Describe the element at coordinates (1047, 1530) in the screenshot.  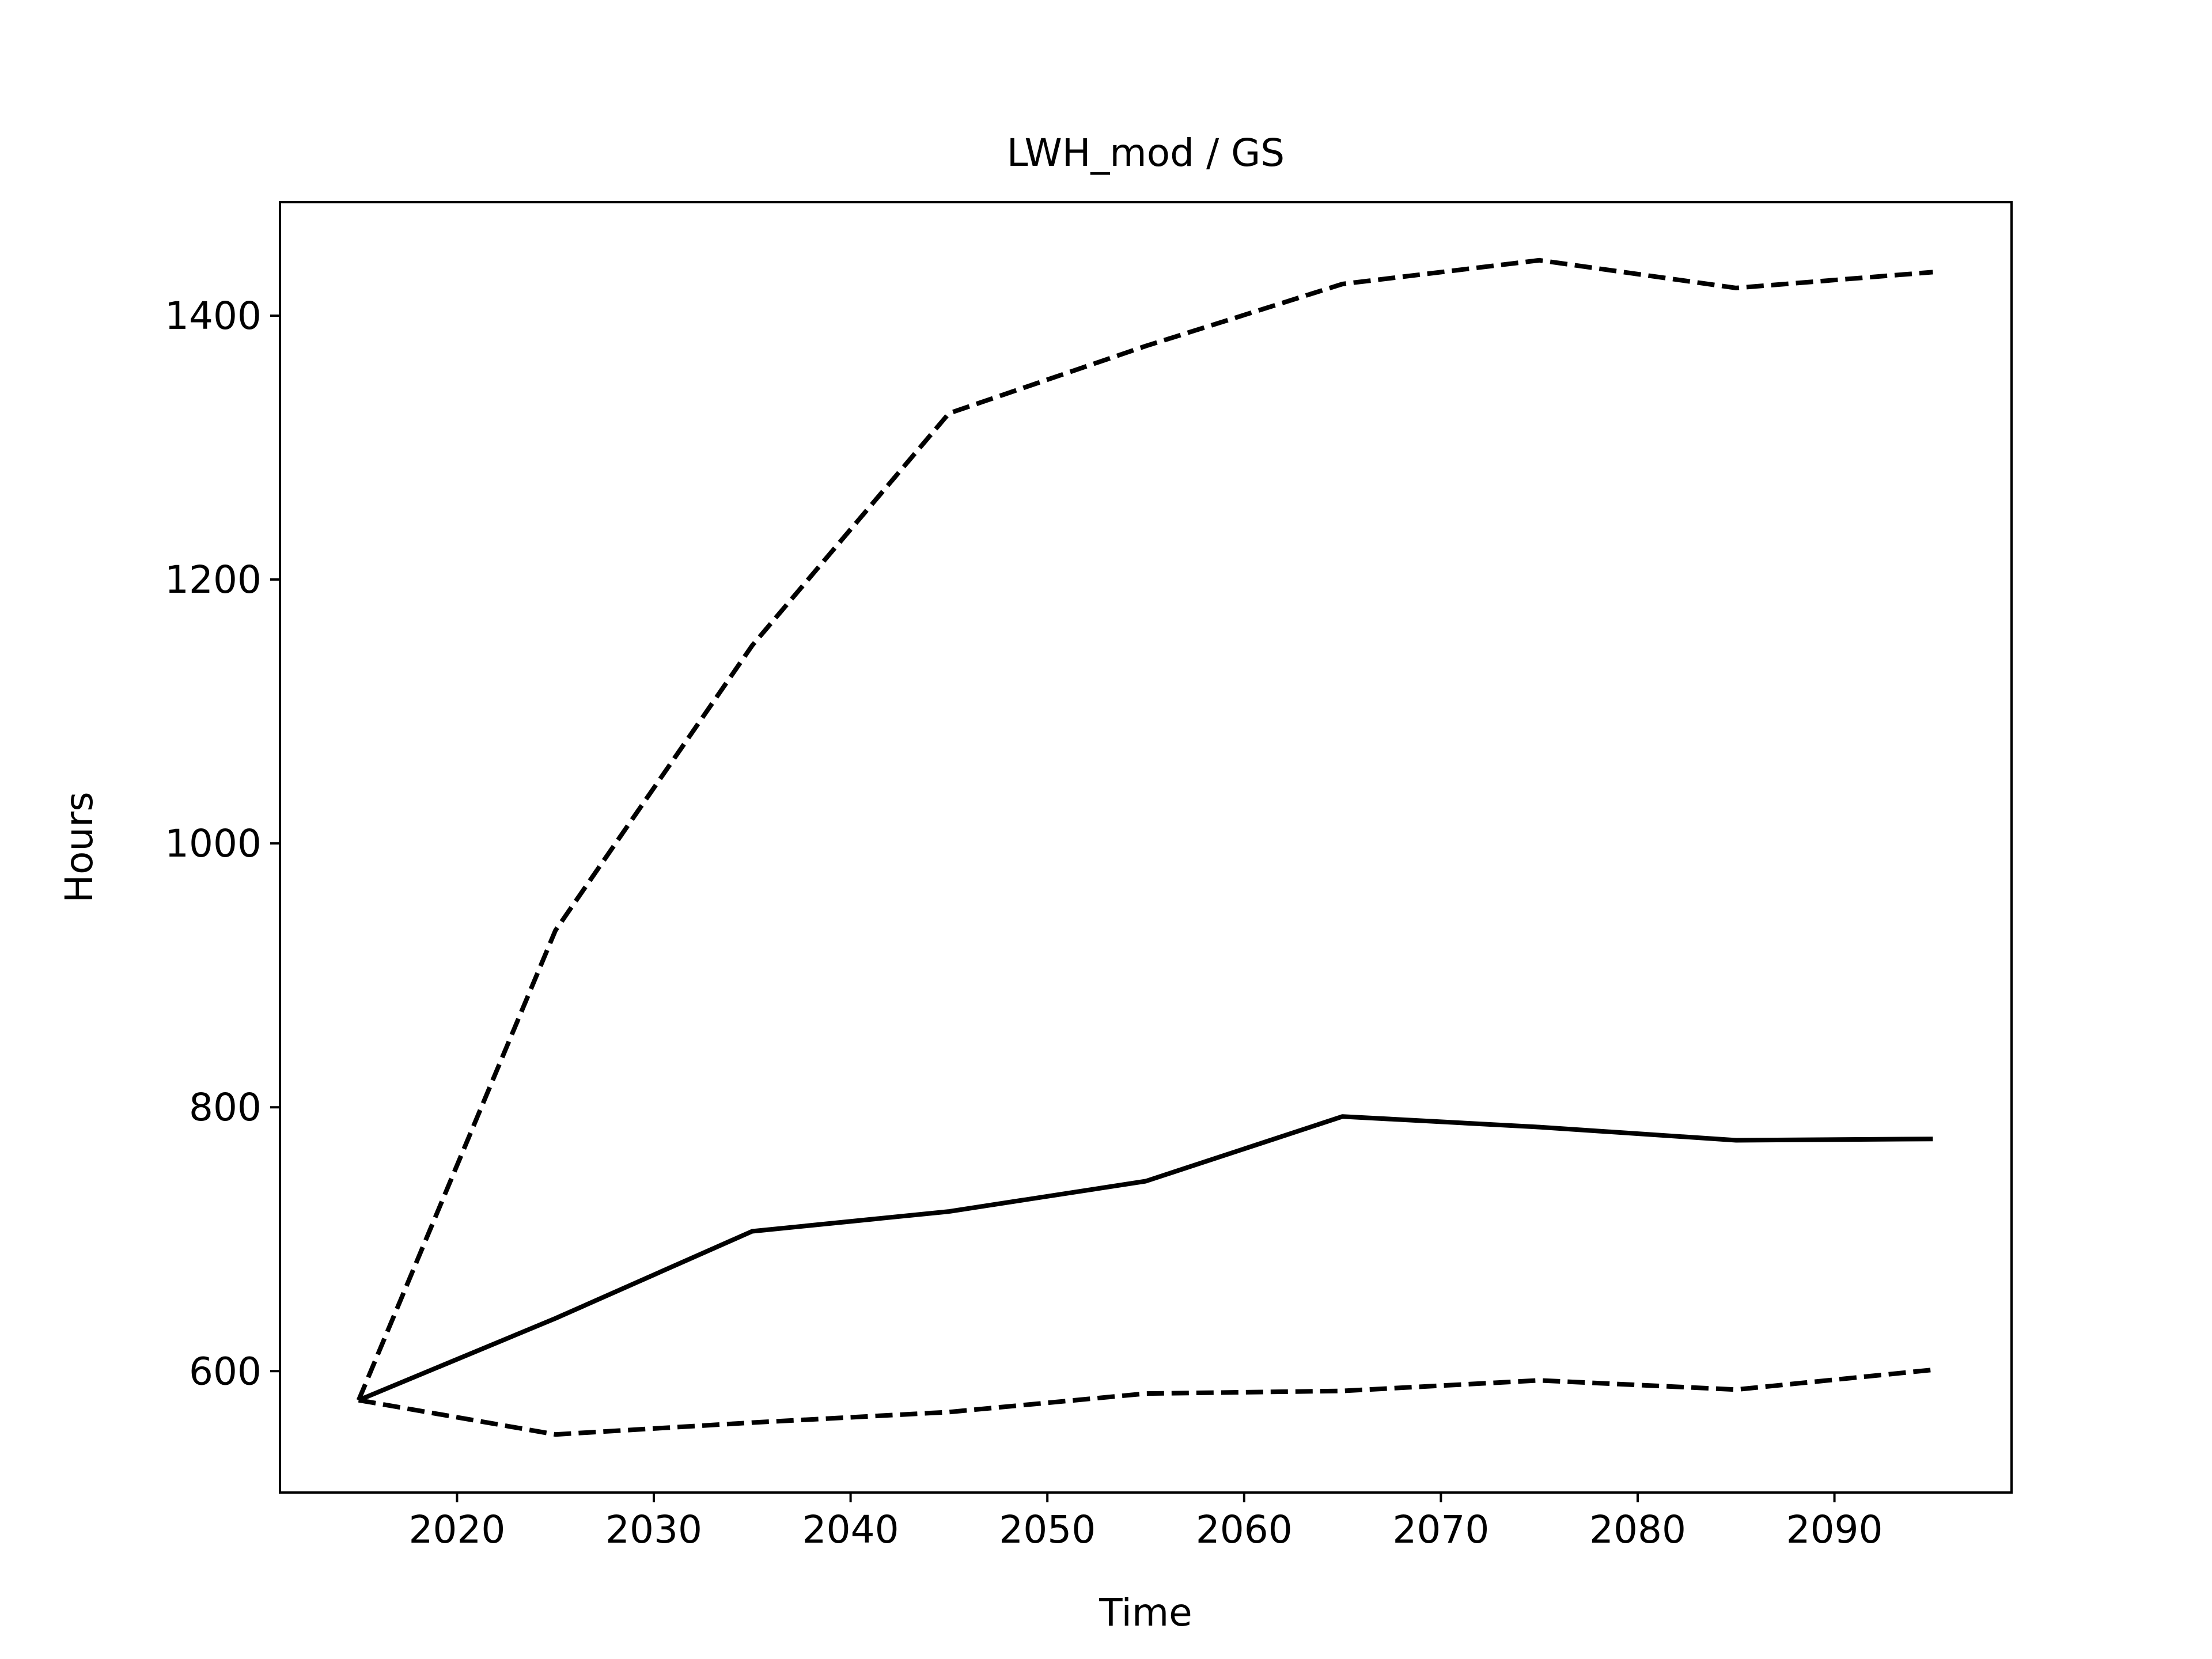
I see `x-tick-label: 2050` at that location.